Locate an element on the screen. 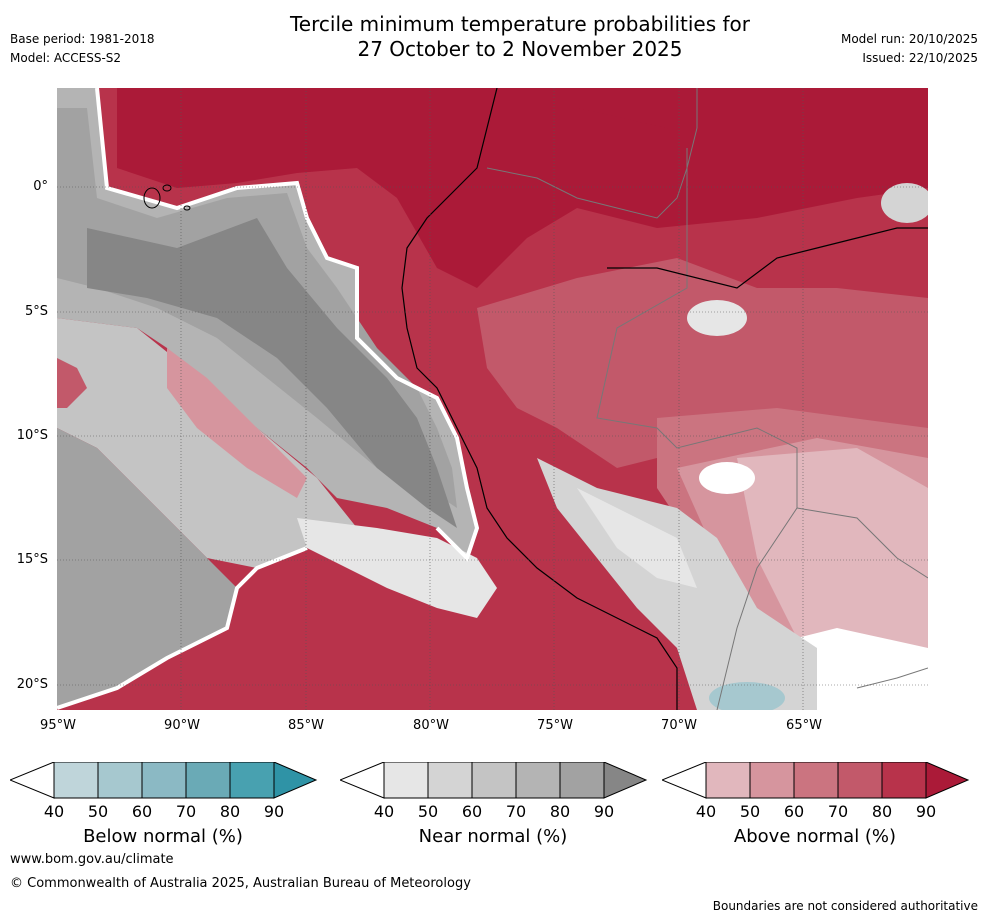 The image size is (988, 919). colorbar-above-normal is located at coordinates (816, 780).